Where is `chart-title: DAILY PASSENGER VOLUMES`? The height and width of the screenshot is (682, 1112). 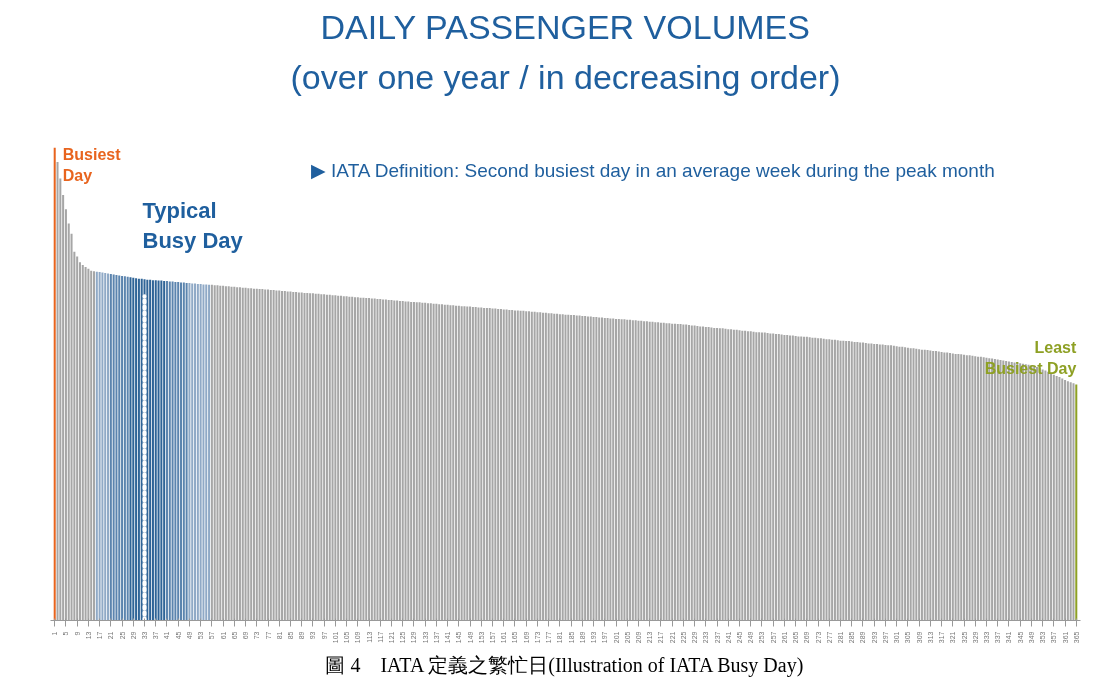 chart-title: DAILY PASSENGER VOLUMES is located at coordinates (565, 26).